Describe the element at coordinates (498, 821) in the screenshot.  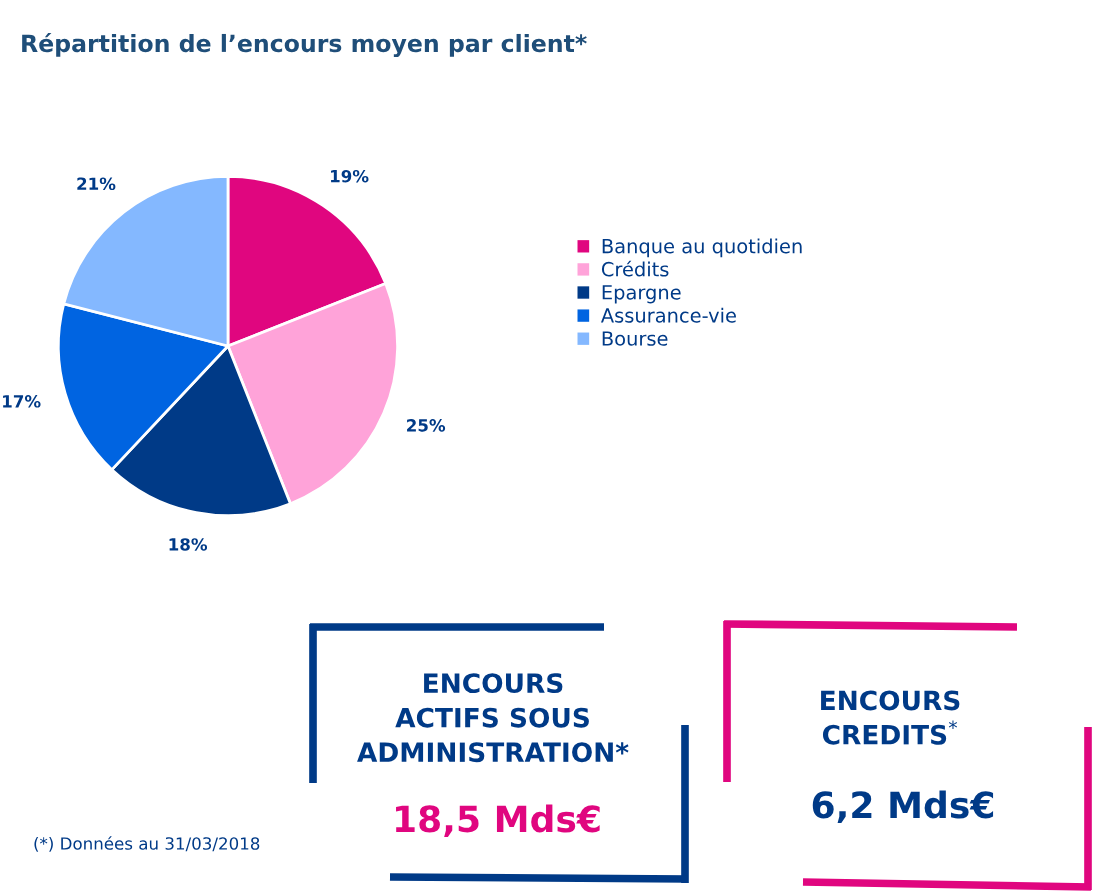
I see `text: 18,5 Mds€` at that location.